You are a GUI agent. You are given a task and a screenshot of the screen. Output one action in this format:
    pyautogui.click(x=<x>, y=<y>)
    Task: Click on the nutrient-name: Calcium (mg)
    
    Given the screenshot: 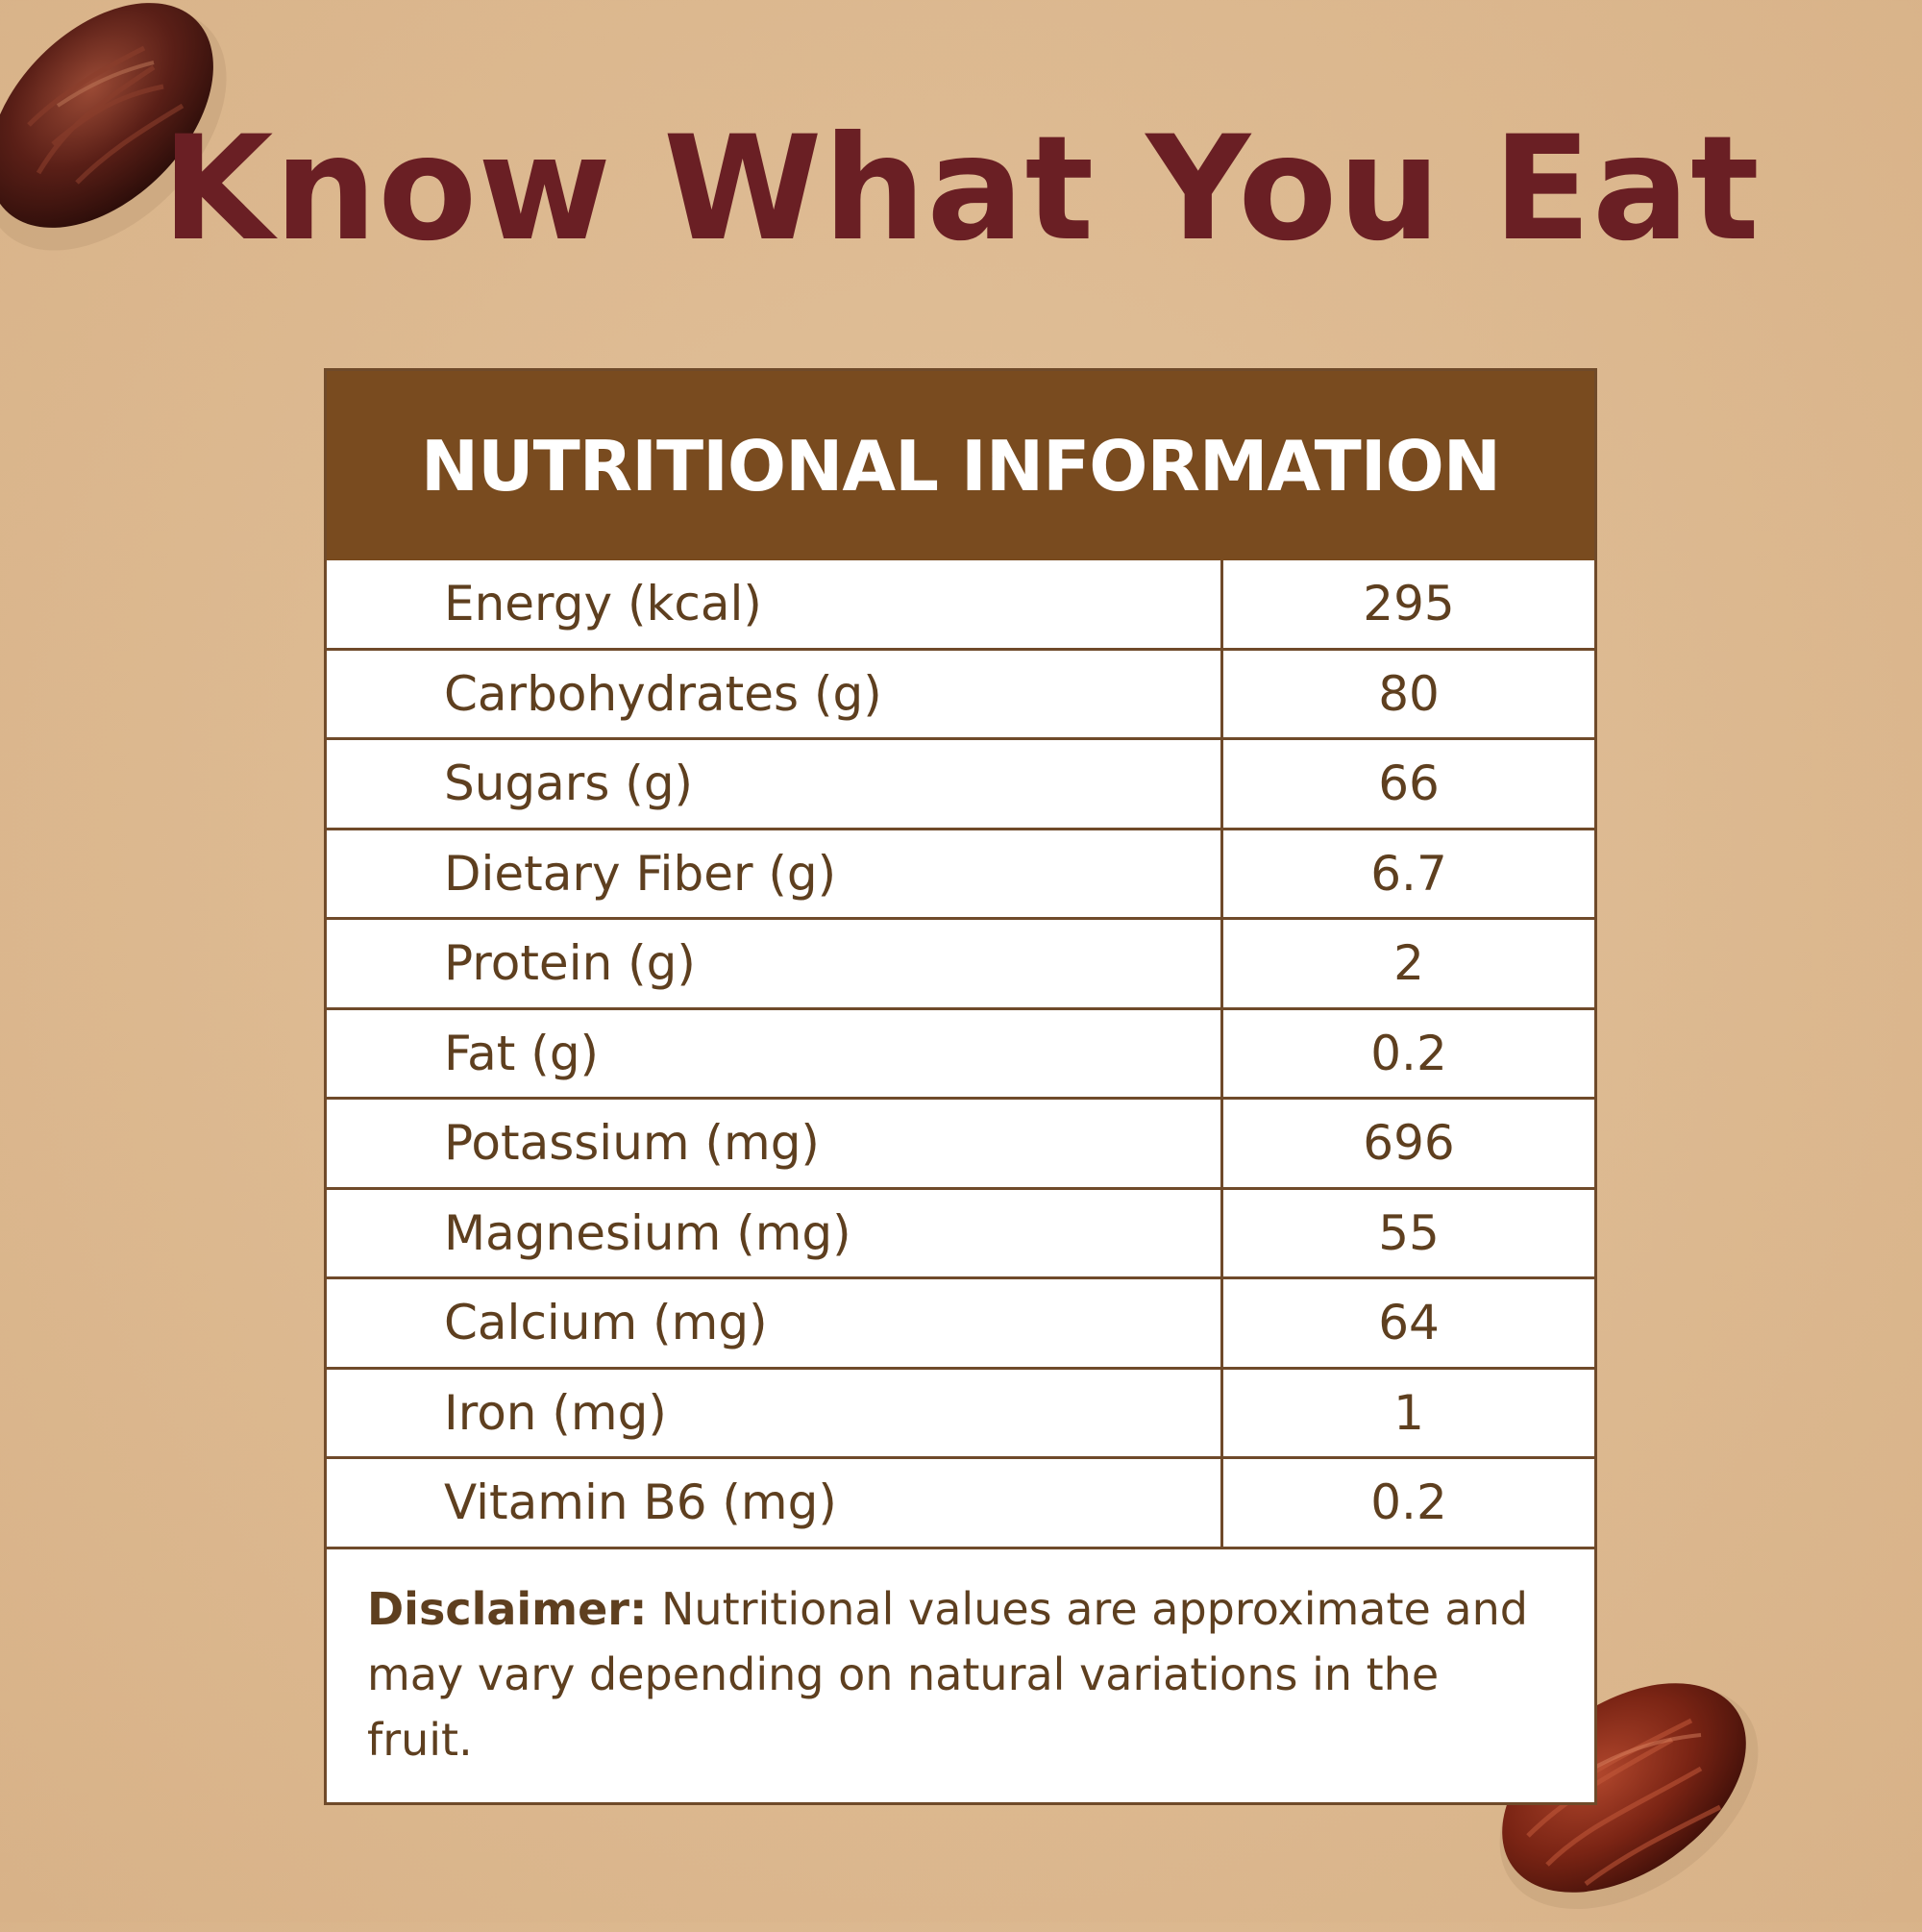 What is the action you would take?
    pyautogui.click(x=775, y=1323)
    